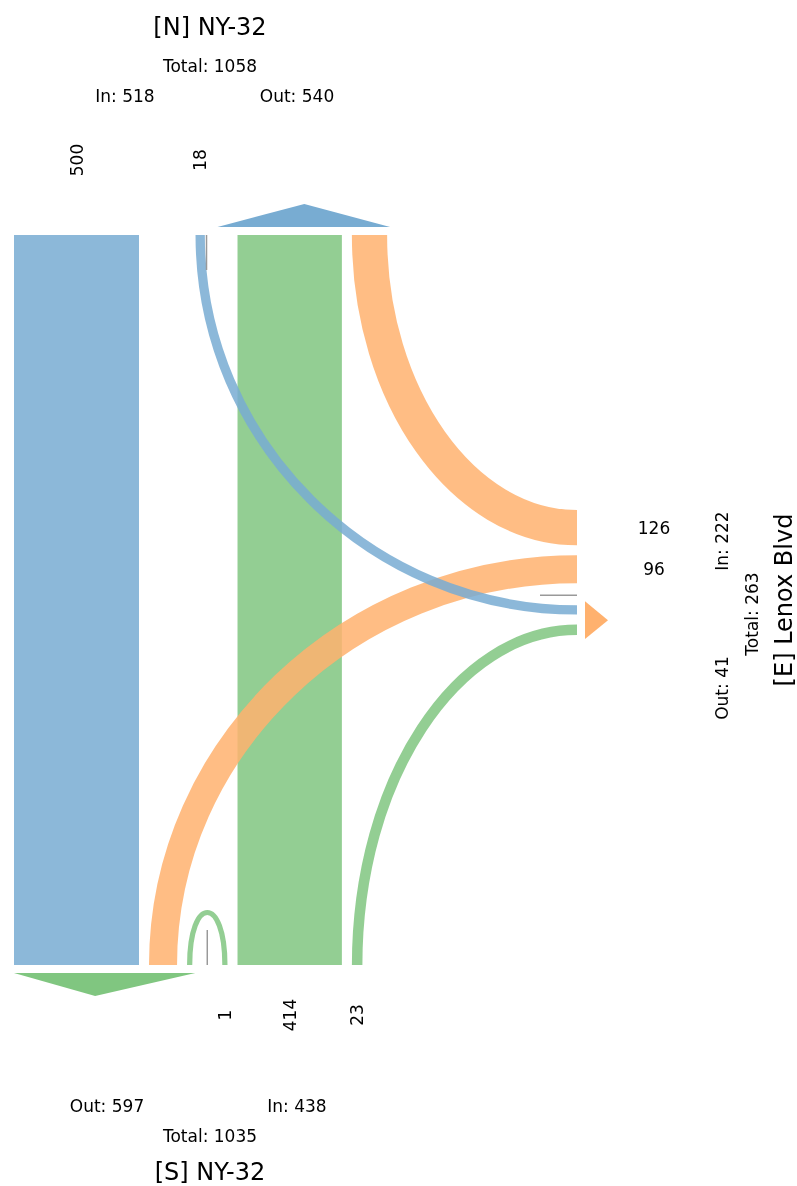 This screenshot has width=797, height=1186. I want to click on text: Out: 540, so click(297, 96).